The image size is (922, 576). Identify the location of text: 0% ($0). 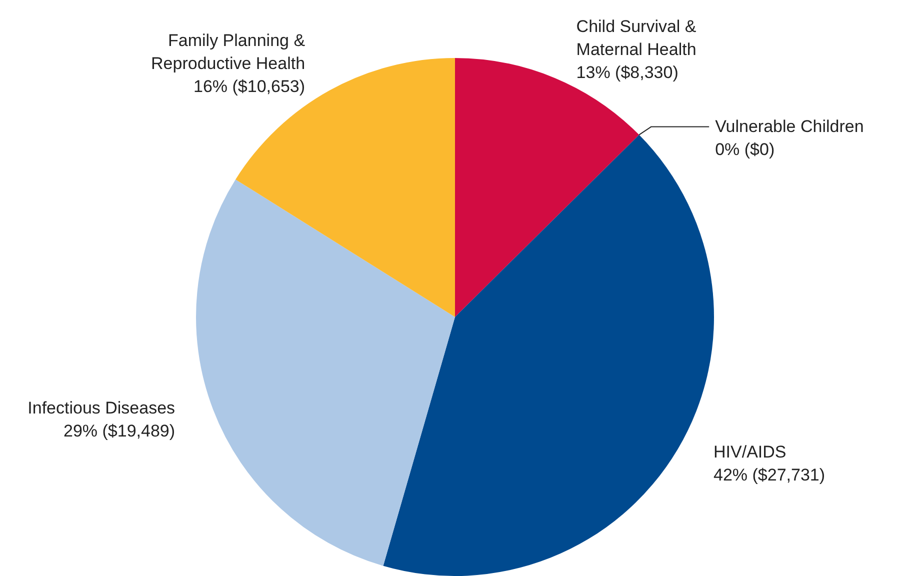
(745, 149).